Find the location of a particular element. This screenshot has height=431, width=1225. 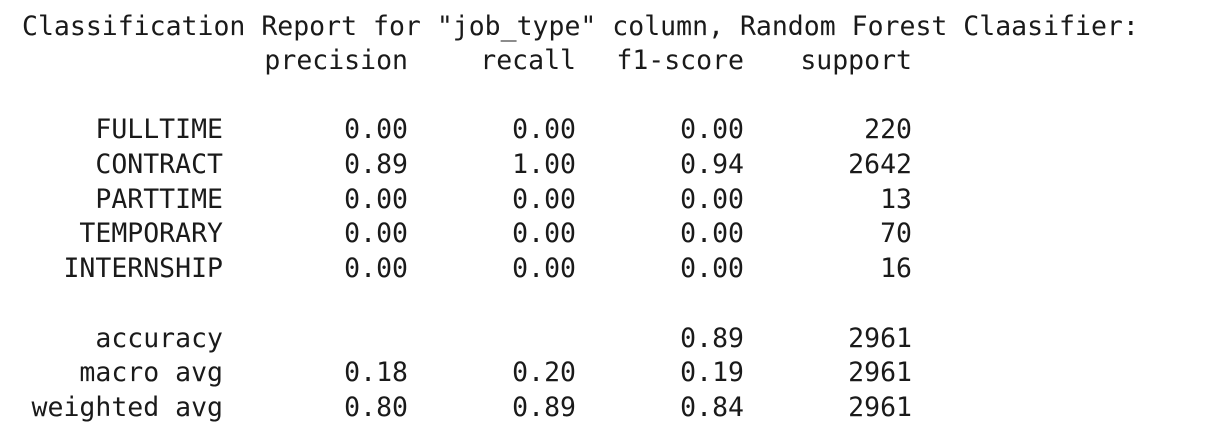

class-row-contract: CONTRACT 0.89 1.00 0.94 2642 is located at coordinates (612, 165).